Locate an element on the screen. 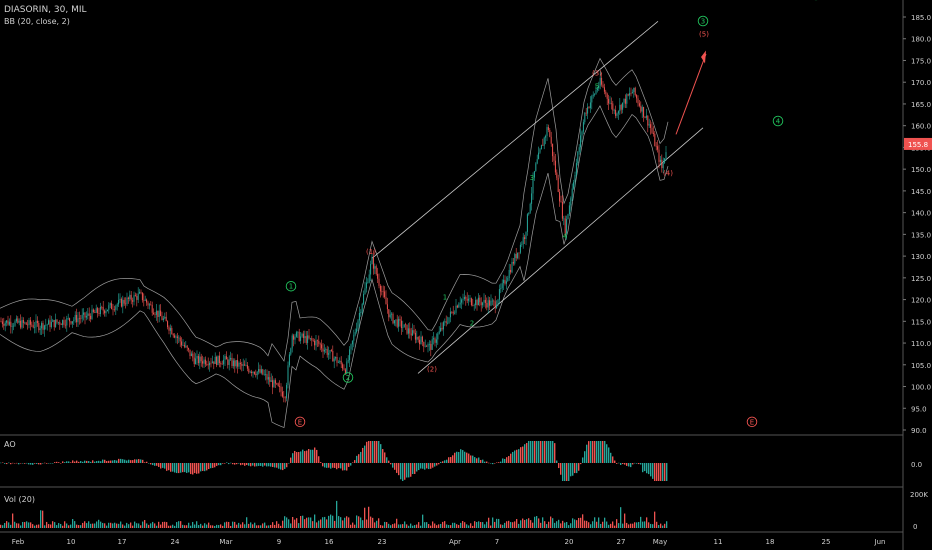 This screenshot has width=932, height=550. price-tick-label: 110.0 is located at coordinates (921, 344).